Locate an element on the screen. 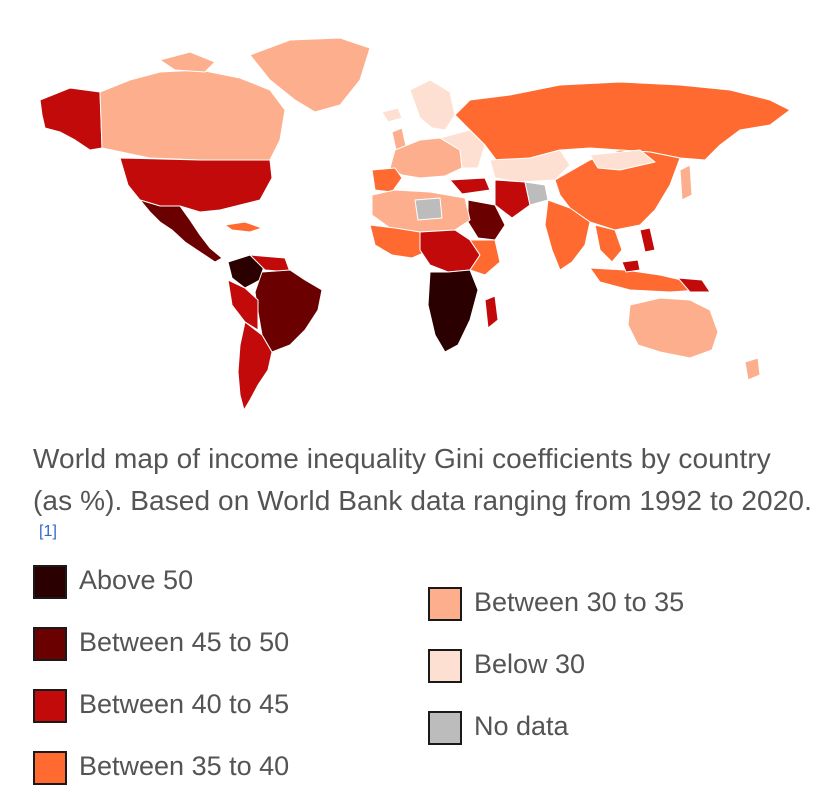 Image resolution: width=828 pixels, height=810 pixels. region-iberia is located at coordinates (387, 180).